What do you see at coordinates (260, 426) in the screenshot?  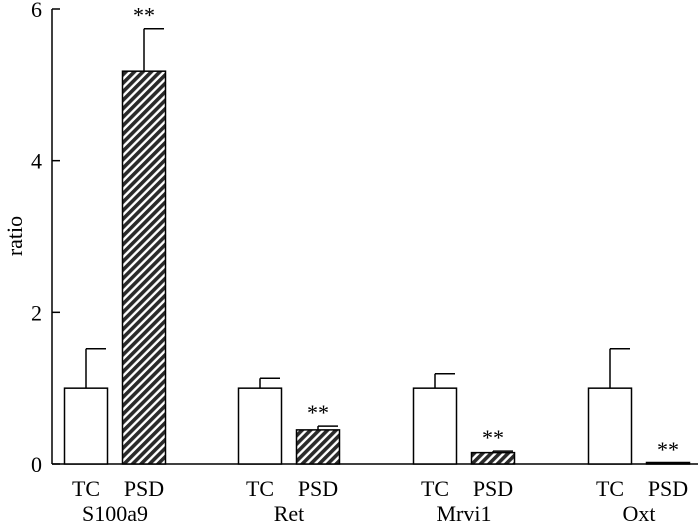 I see `bar-ret-tc` at bounding box center [260, 426].